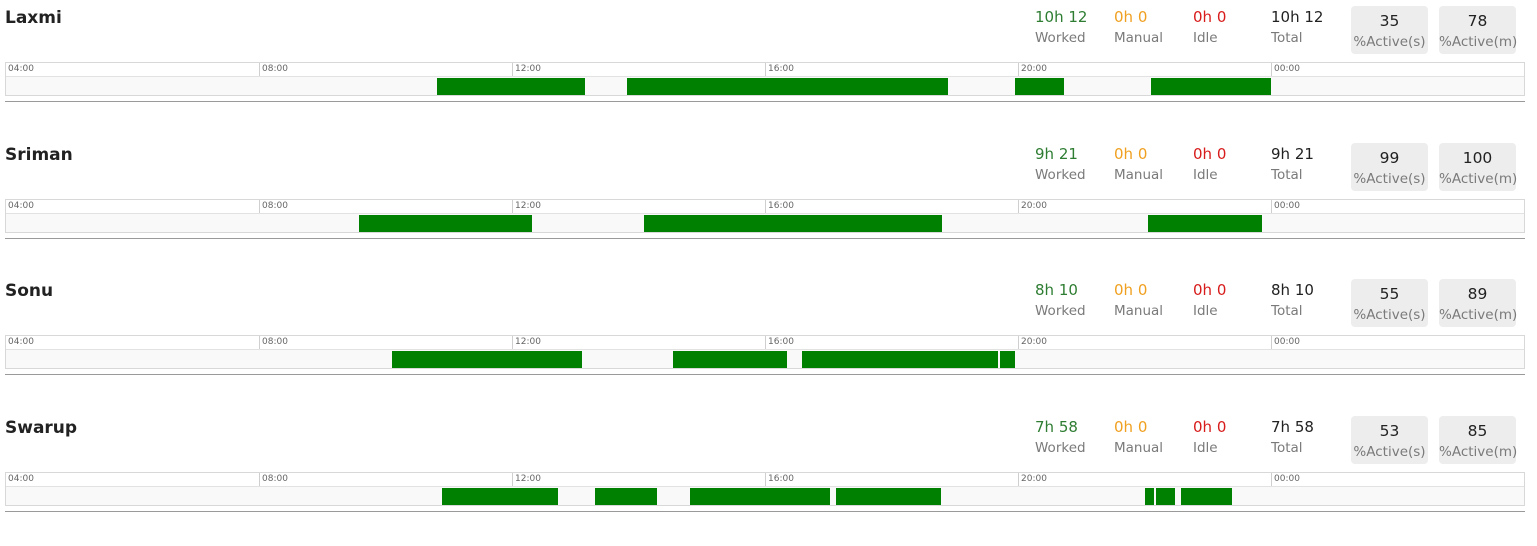  I want to click on total-stat: 7h 58 Total, so click(1292, 438).